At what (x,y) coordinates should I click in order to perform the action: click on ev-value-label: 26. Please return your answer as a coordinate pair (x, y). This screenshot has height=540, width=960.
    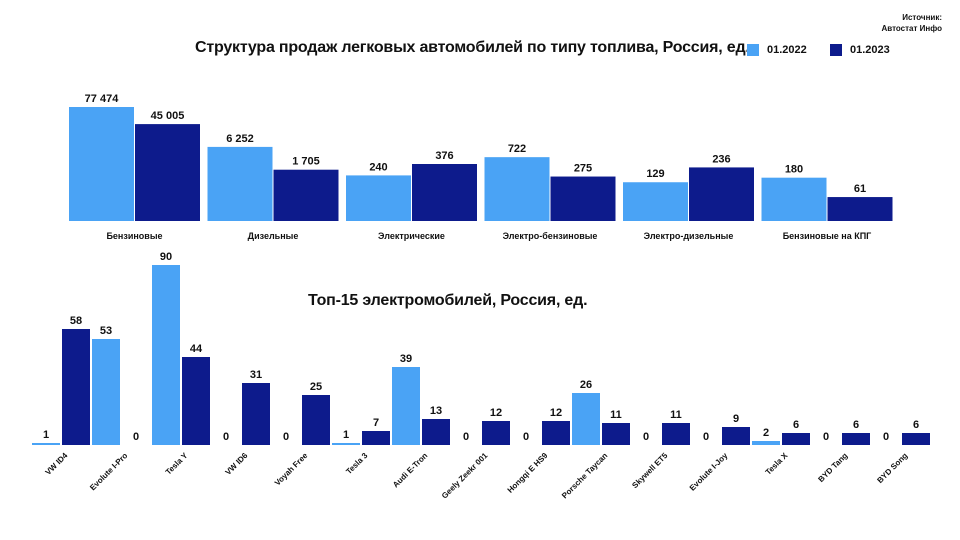
    Looking at the image, I should click on (586, 385).